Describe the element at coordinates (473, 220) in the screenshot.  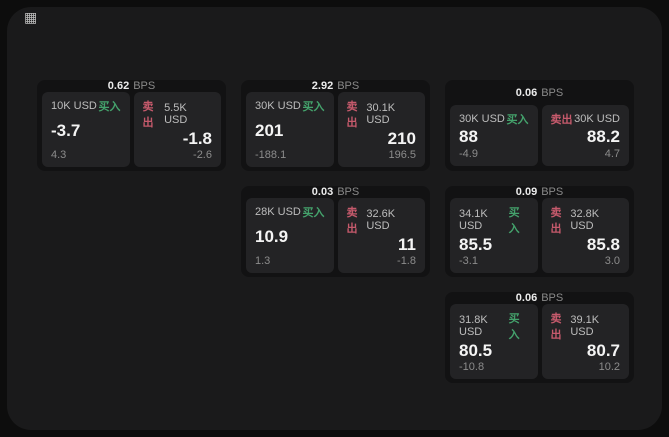
I see `buy-size-label: 34.1K USD` at that location.